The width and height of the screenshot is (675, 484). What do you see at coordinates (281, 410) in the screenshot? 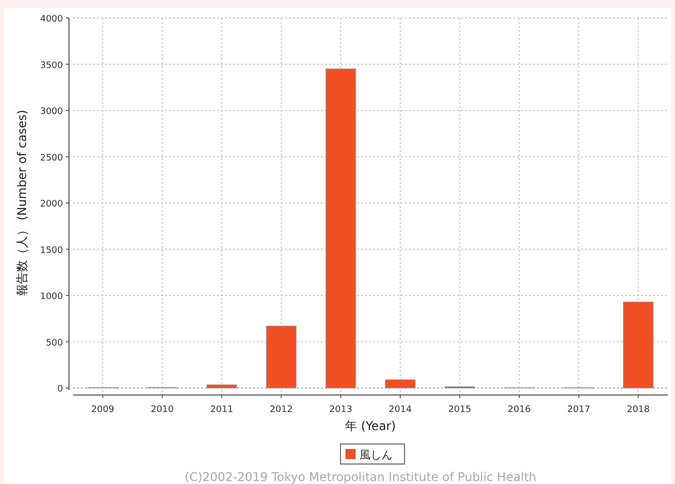
I see `x-tick-label: 2012` at bounding box center [281, 410].